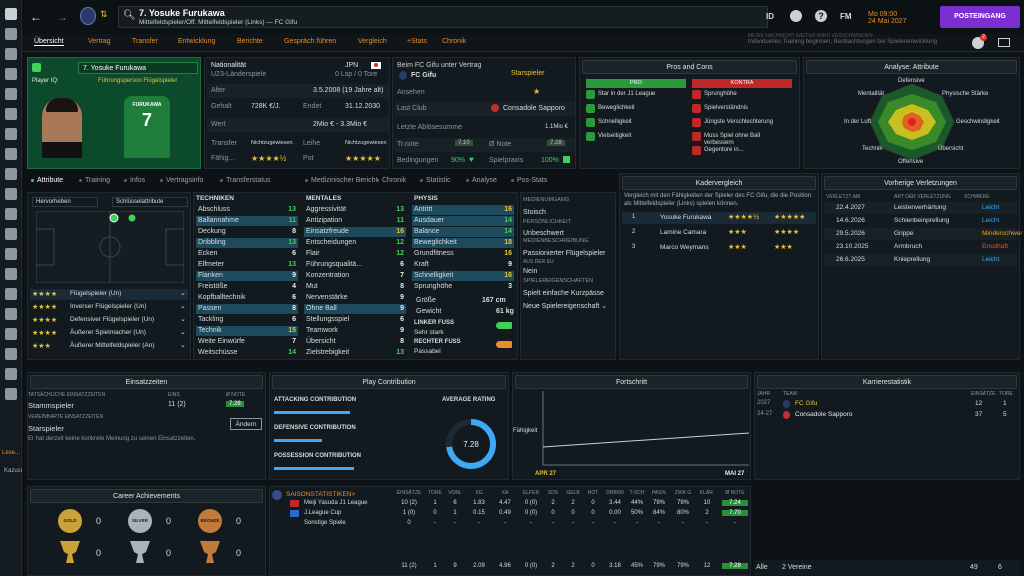 The image size is (1024, 576). Describe the element at coordinates (109, 294) in the screenshot. I see `role-row: ★★★★ Flügelspieler (Un) ⌄` at that location.